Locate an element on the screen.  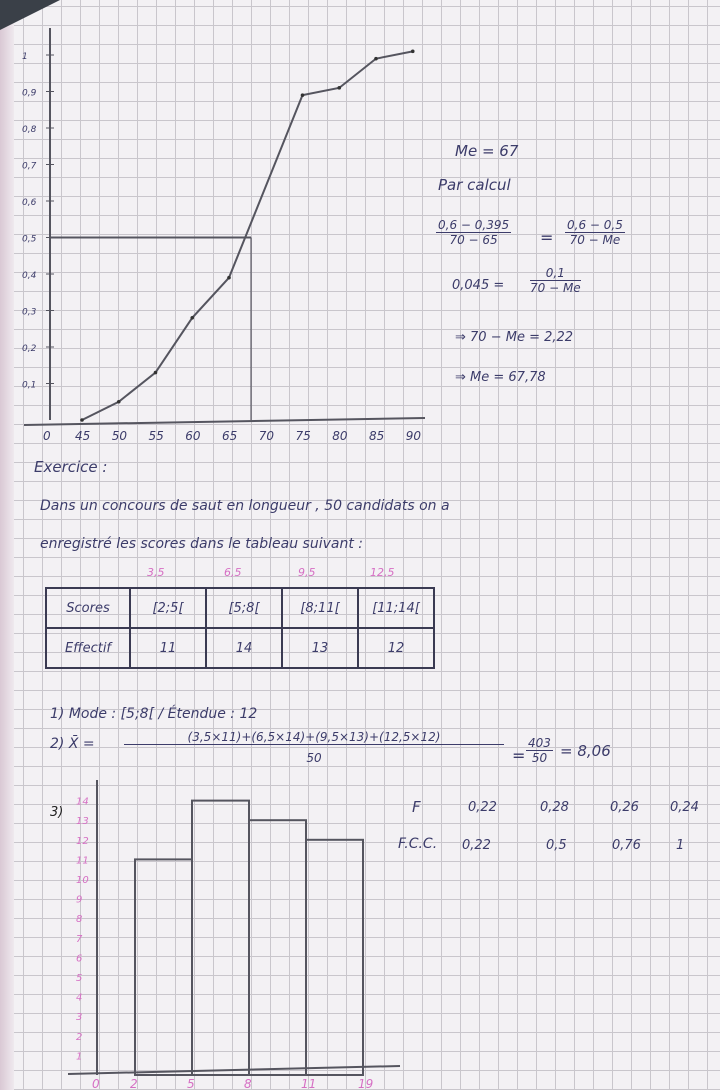
x-tick-label: 85 is located at coordinates (376, 436).